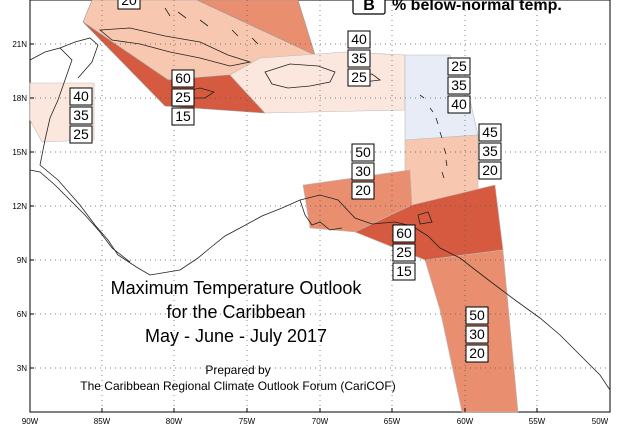  Describe the element at coordinates (256, 28) in the screenshot. I see `region-bahamas-medium` at that location.